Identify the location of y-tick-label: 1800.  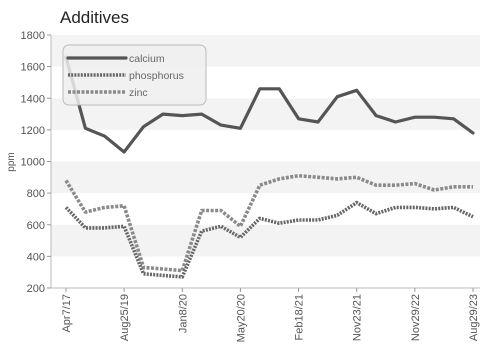
(33, 36).